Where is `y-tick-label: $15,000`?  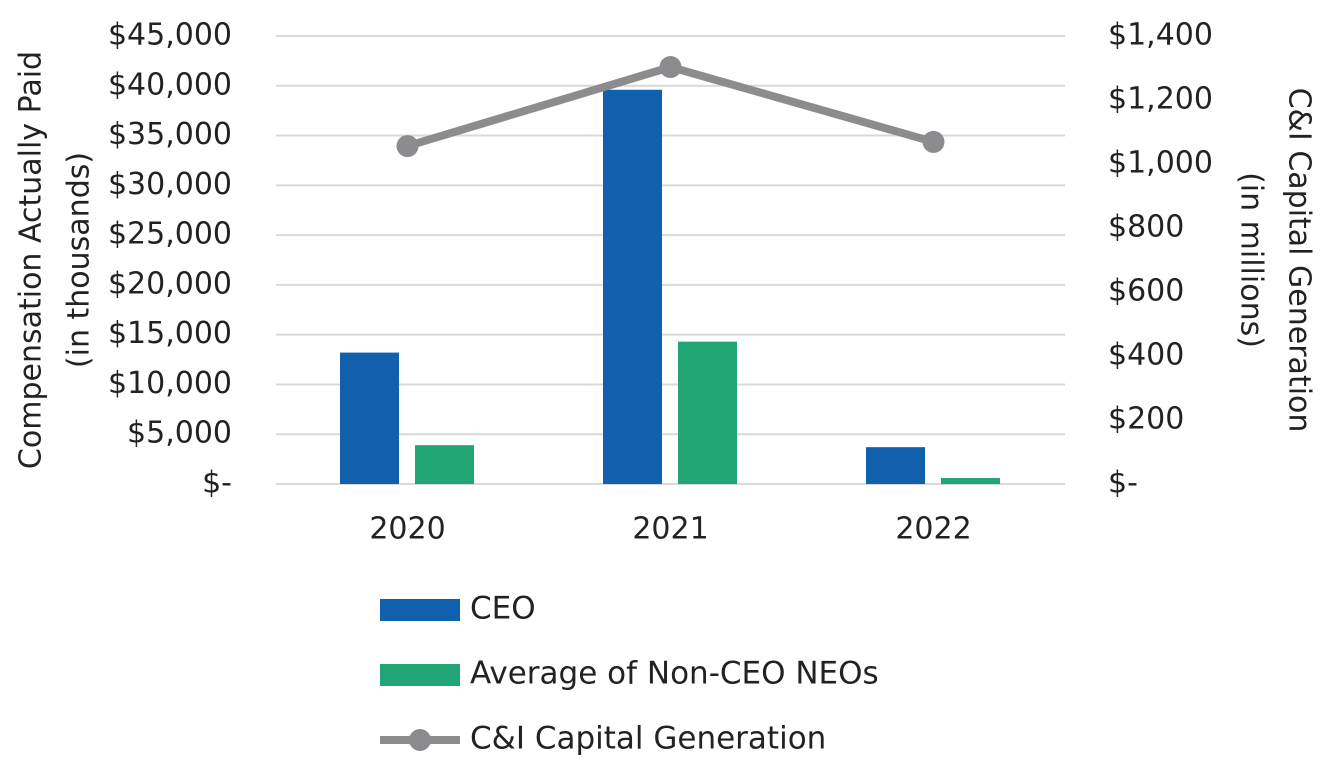 y-tick-label: $15,000 is located at coordinates (170, 333).